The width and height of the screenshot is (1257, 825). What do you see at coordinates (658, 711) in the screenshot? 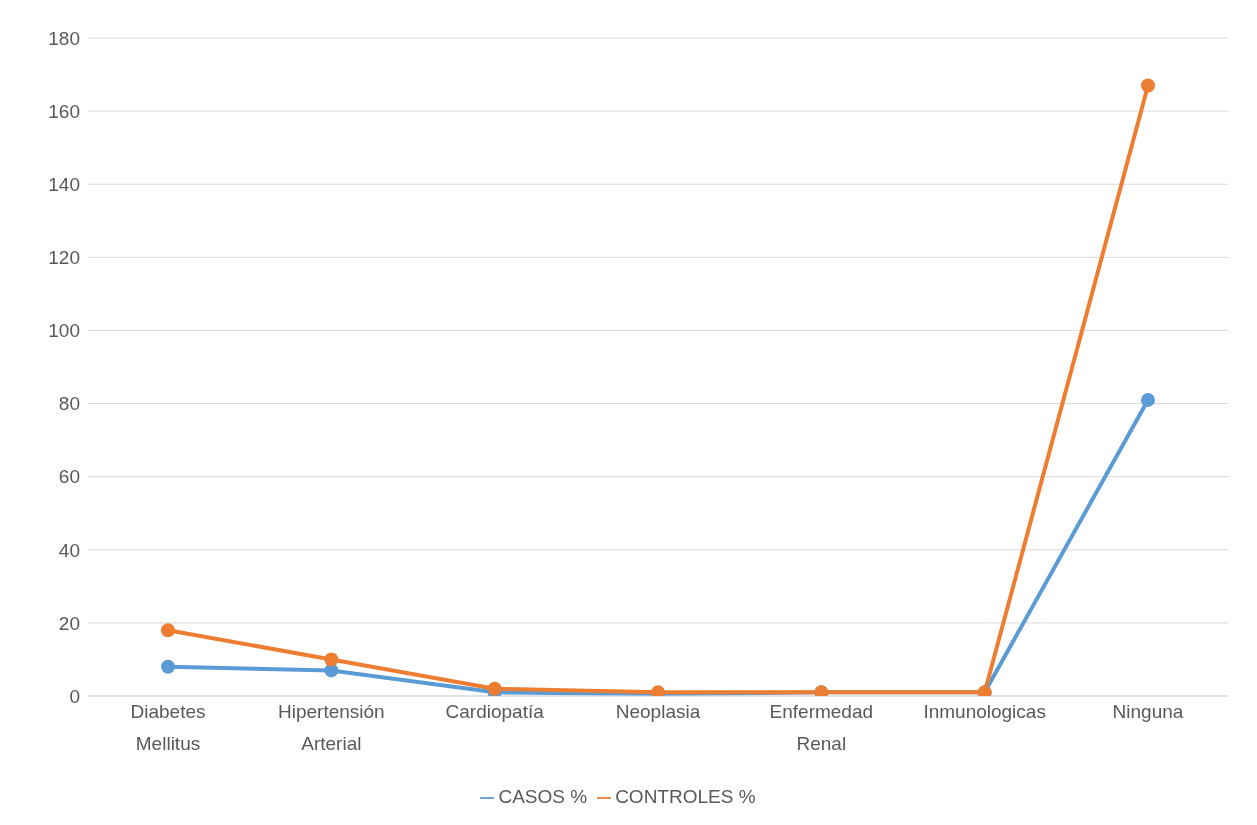
I see `x-tick-label: Neoplasia` at bounding box center [658, 711].